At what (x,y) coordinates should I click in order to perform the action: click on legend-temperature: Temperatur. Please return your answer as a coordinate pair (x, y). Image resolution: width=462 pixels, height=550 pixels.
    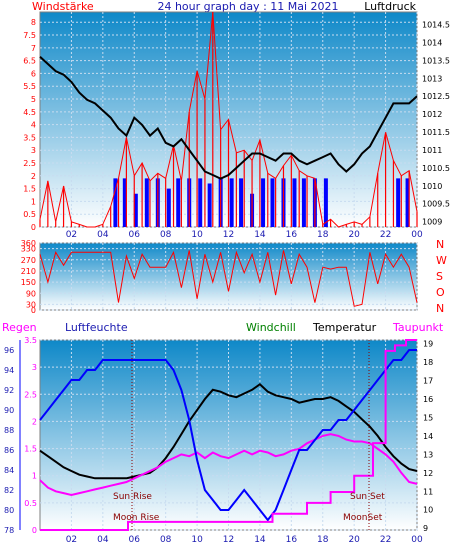
    Looking at the image, I should click on (344, 327).